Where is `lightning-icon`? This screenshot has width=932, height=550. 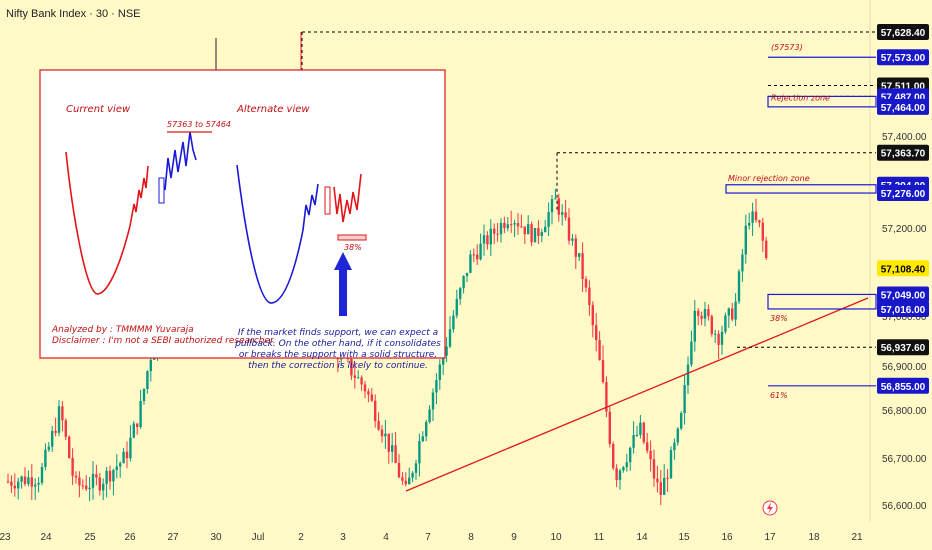
lightning-icon is located at coordinates (770, 508).